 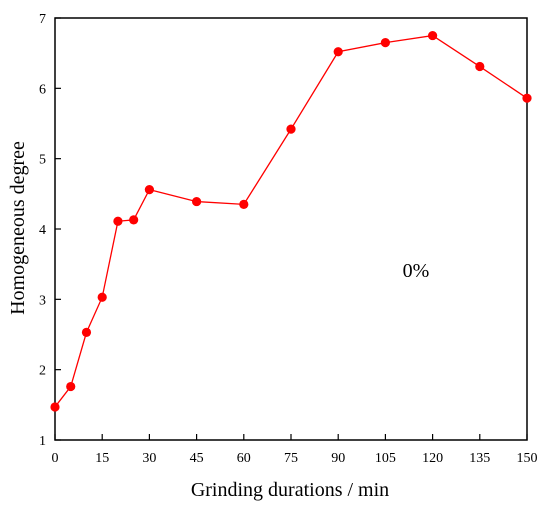 I want to click on x-tick-label: 150, so click(x=527, y=458).